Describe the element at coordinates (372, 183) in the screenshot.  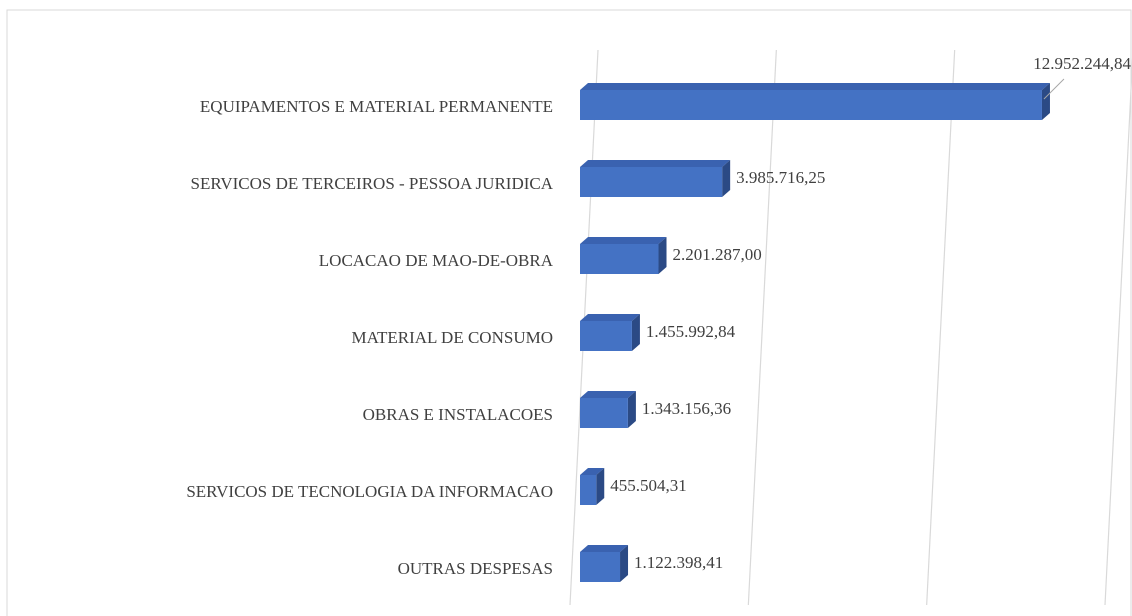
I see `category-label: SERVICOS DE TERCEIROS - PESSOA JURIDICA` at that location.